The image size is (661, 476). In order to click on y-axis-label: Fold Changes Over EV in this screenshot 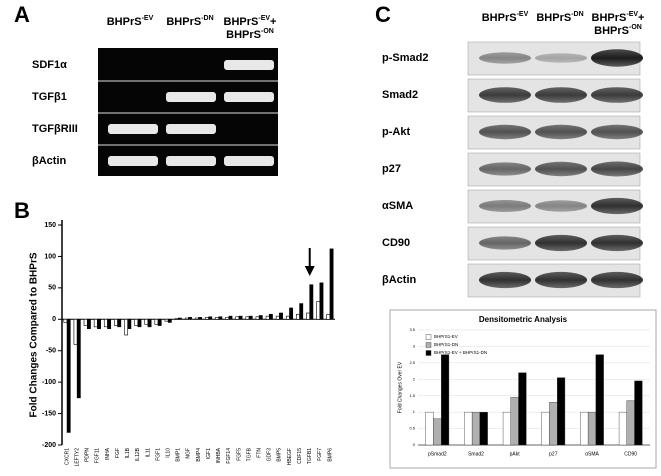, I will do `click(400, 387)`.